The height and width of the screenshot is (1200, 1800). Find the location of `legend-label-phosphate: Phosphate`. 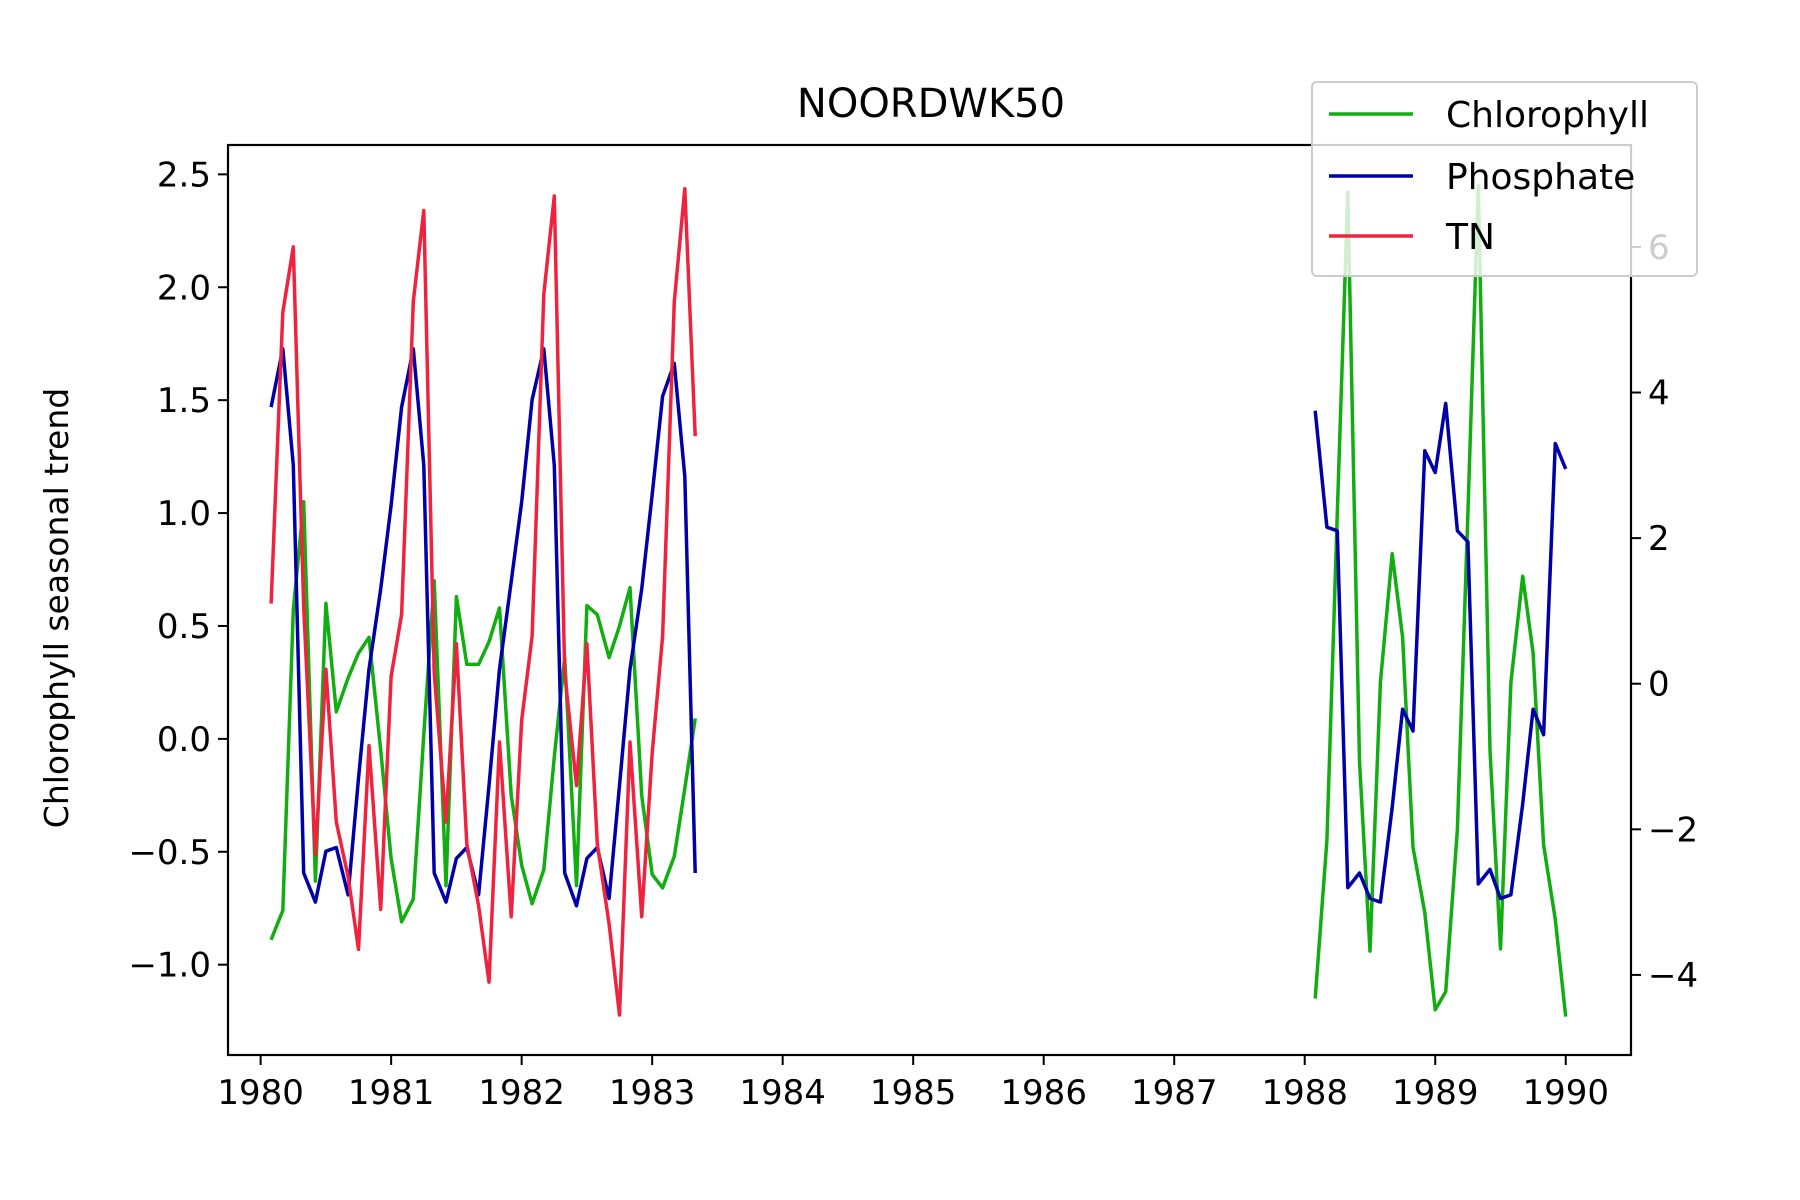

legend-label-phosphate: Phosphate is located at coordinates (1540, 177).